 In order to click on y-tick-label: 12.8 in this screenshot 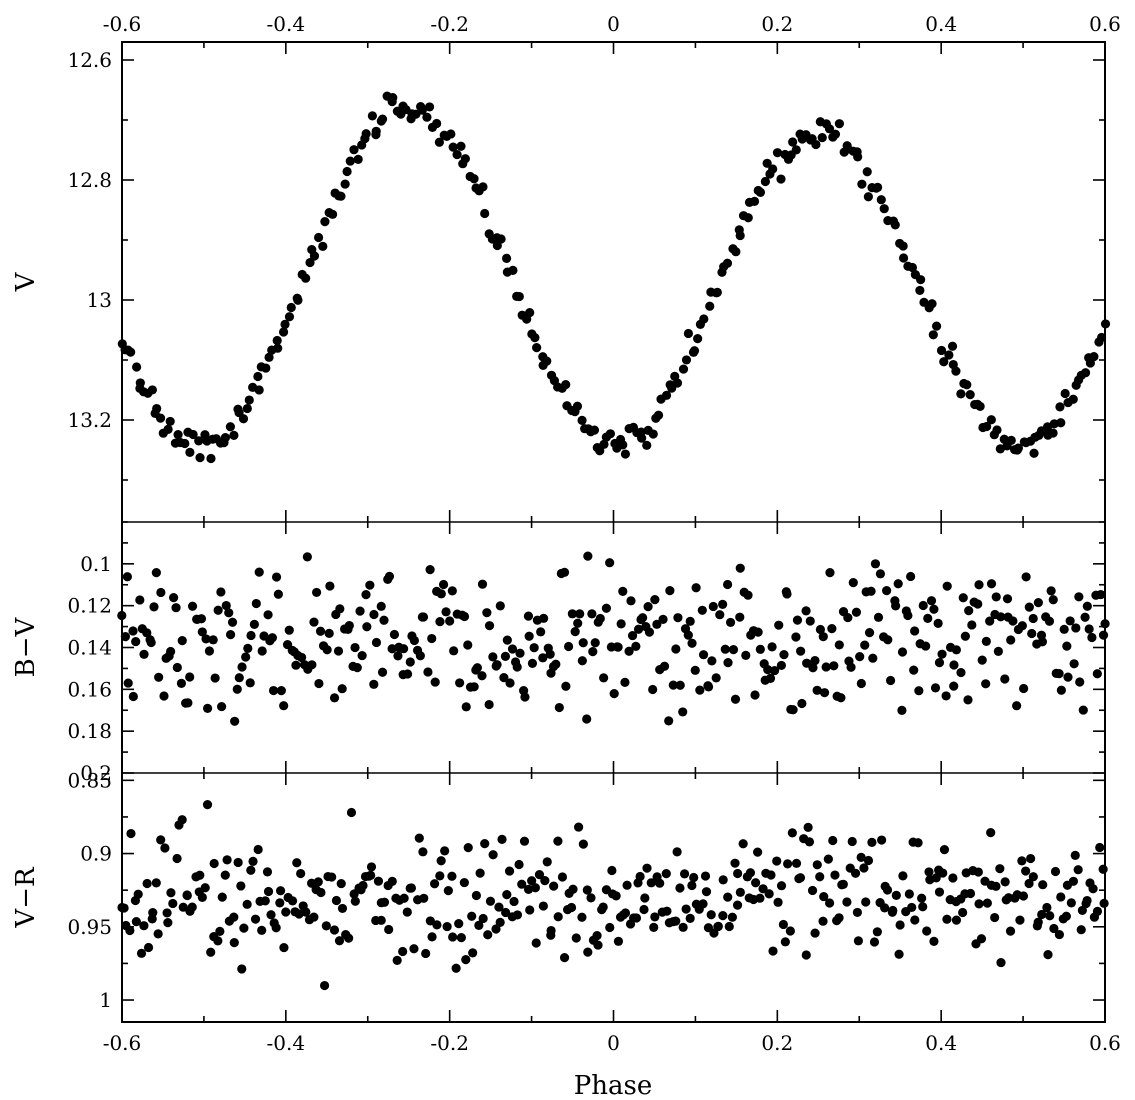, I will do `click(89, 180)`.